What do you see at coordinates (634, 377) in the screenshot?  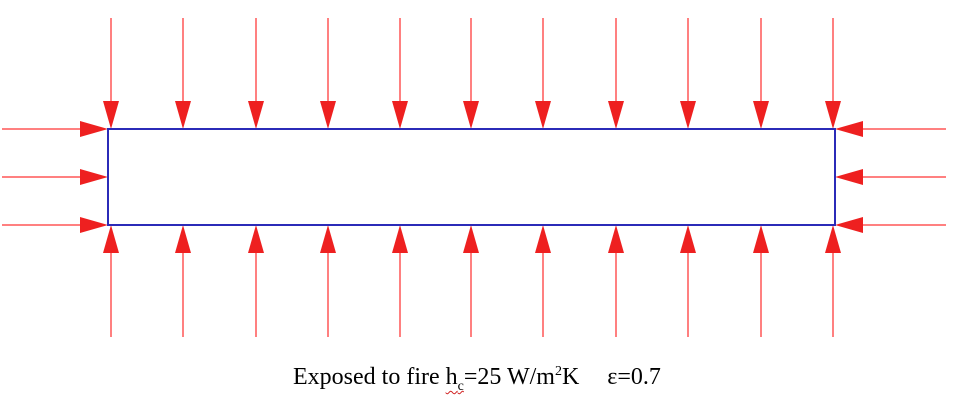 I see `emissivity-label: ε=0.7` at bounding box center [634, 377].